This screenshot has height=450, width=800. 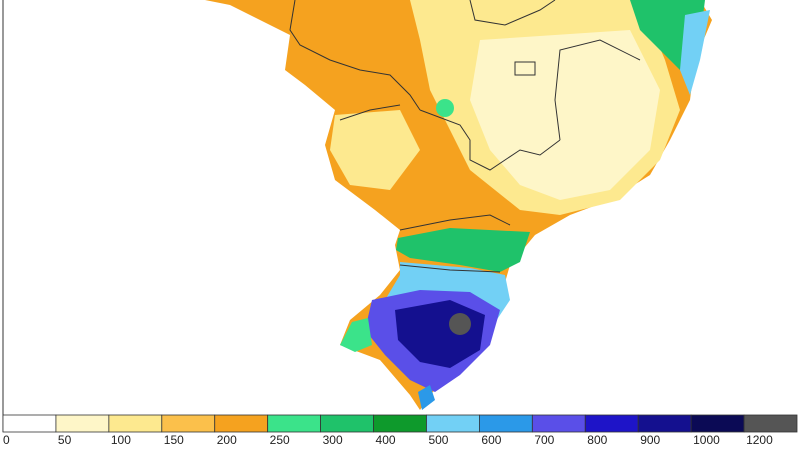 What do you see at coordinates (333, 440) in the screenshot?
I see `colorbar-tick-label: 300` at bounding box center [333, 440].